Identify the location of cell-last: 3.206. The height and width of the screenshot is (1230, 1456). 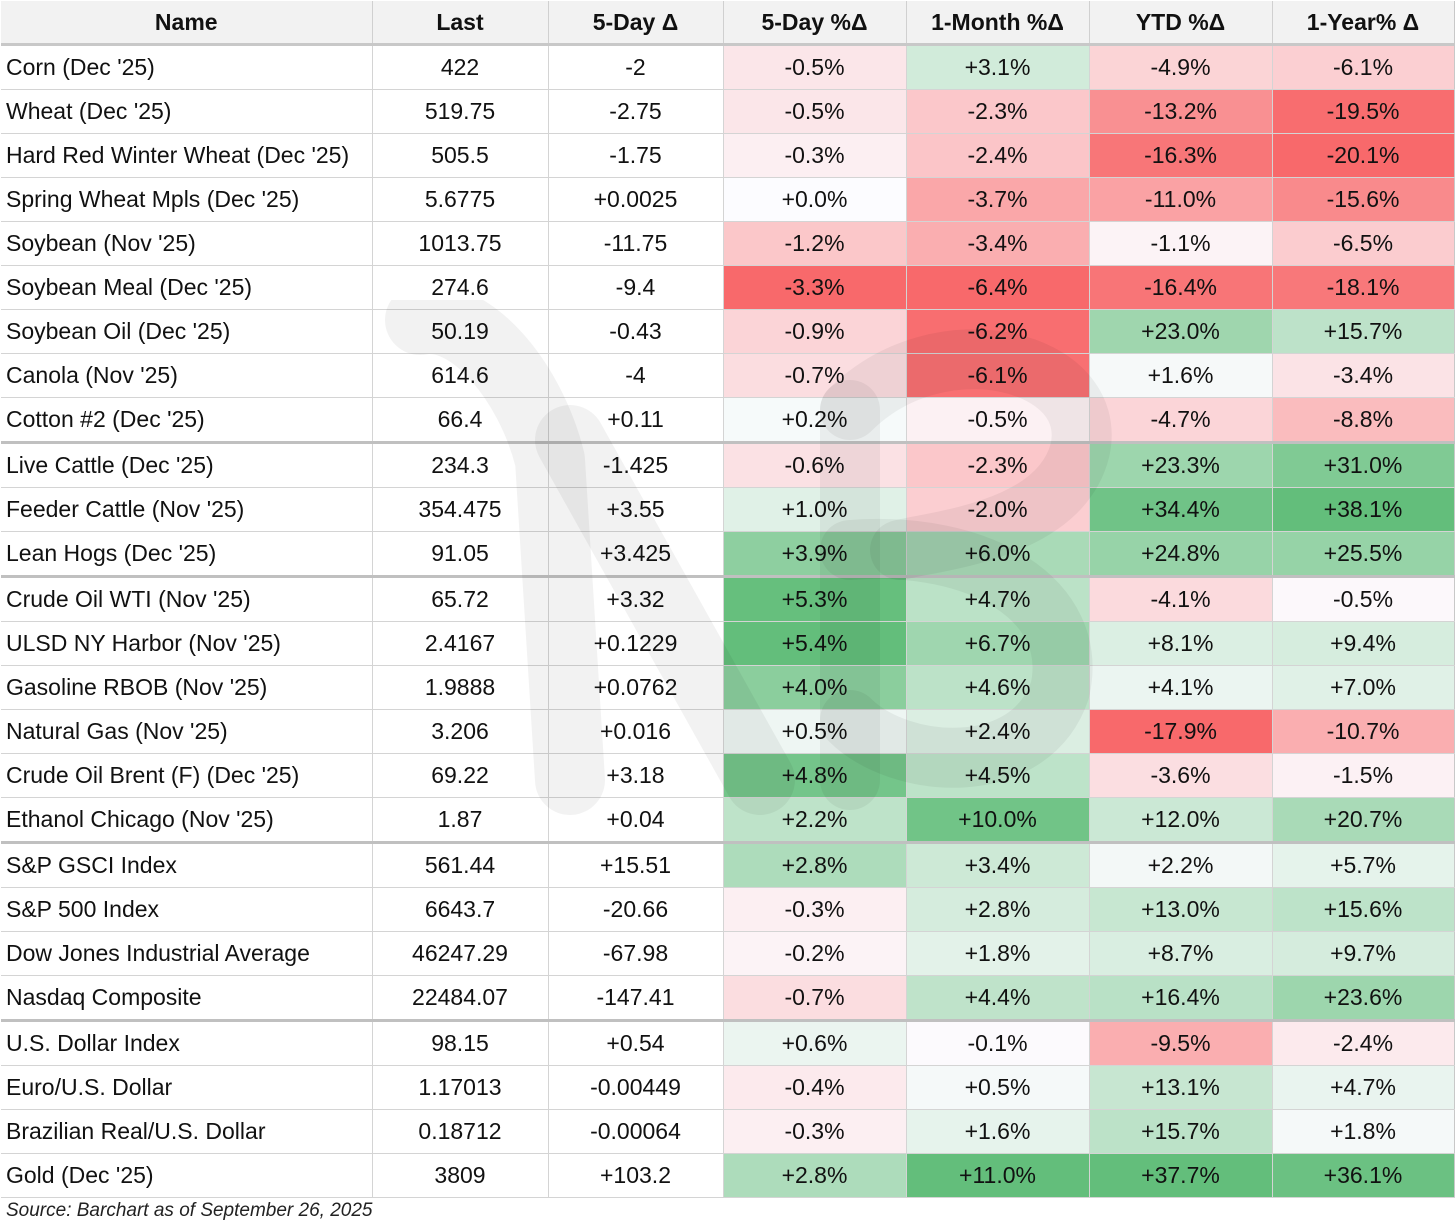
(460, 731).